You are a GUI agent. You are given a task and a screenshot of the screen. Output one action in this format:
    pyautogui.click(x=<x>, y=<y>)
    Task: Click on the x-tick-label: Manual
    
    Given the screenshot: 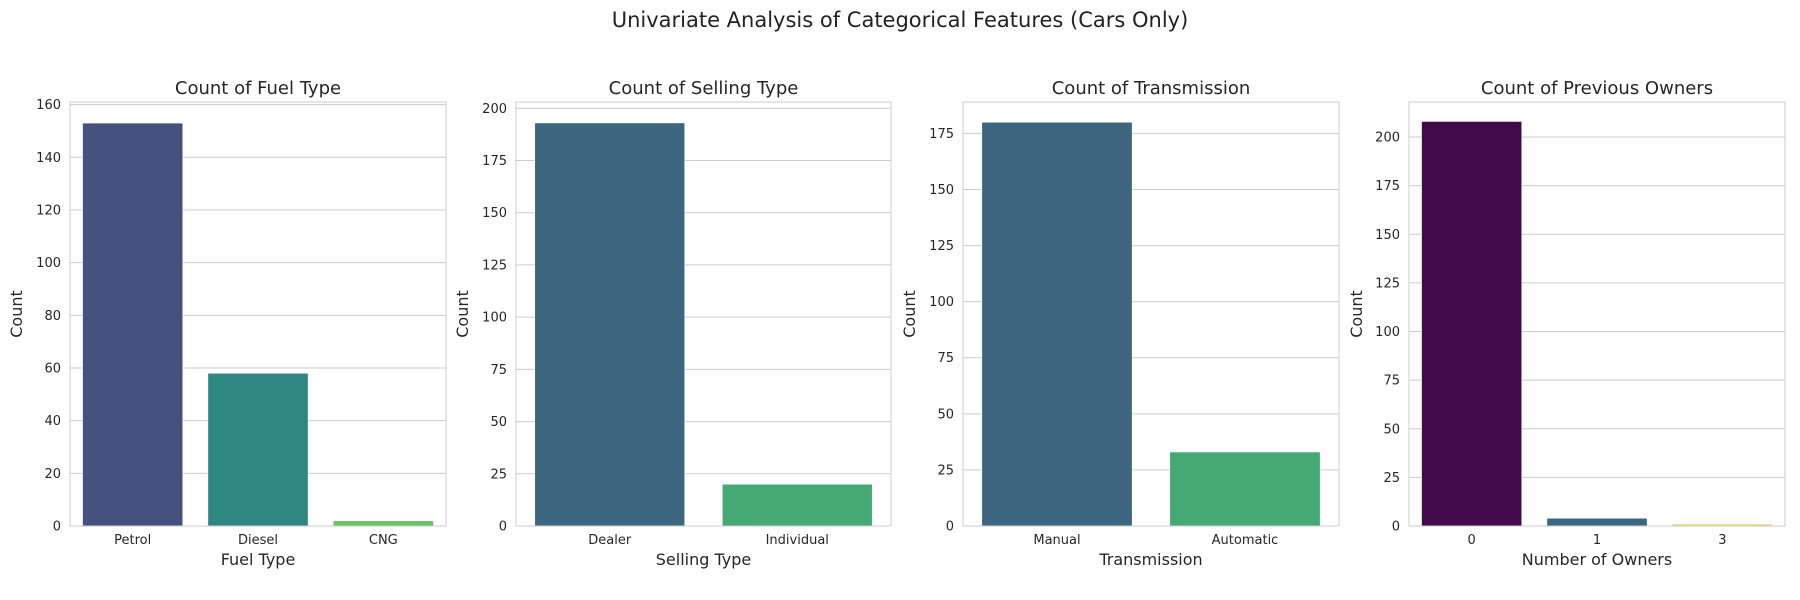 What is the action you would take?
    pyautogui.click(x=1056, y=540)
    